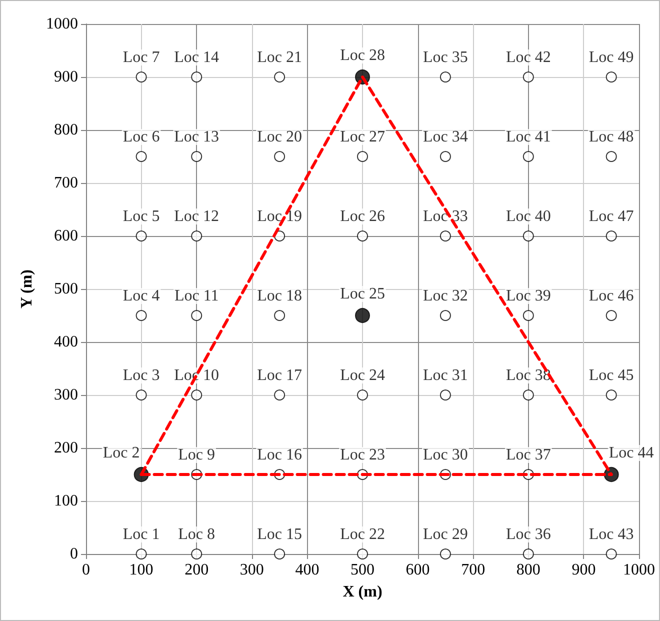 The width and height of the screenshot is (660, 621). Describe the element at coordinates (66, 130) in the screenshot. I see `y-tick-label: 800` at that location.